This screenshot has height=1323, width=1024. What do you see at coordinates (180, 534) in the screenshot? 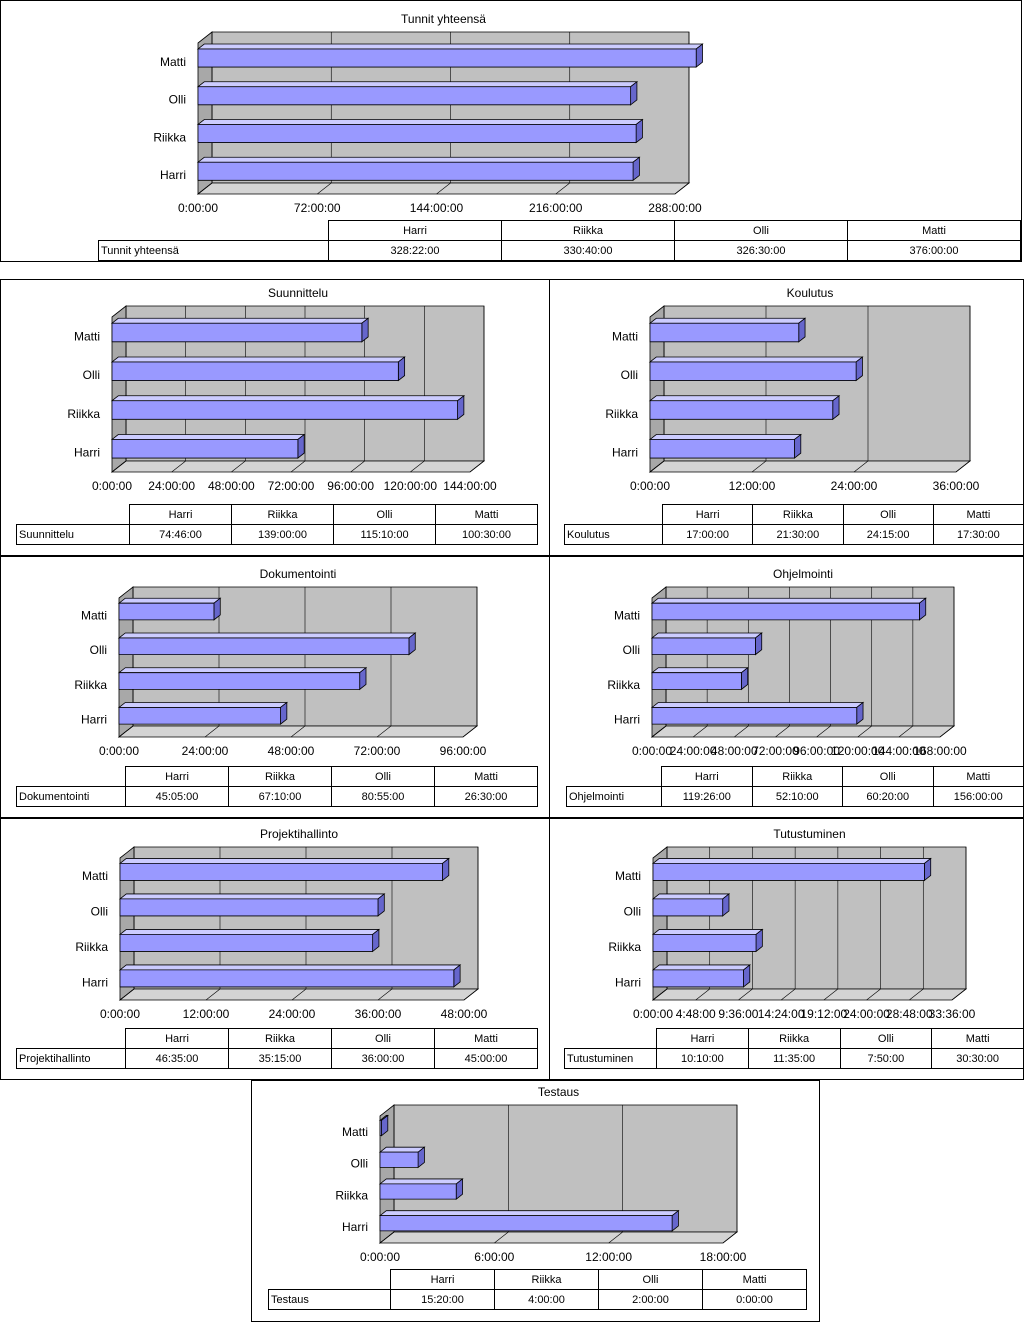
I see `table-value-cell: 74:46:00` at bounding box center [180, 534].